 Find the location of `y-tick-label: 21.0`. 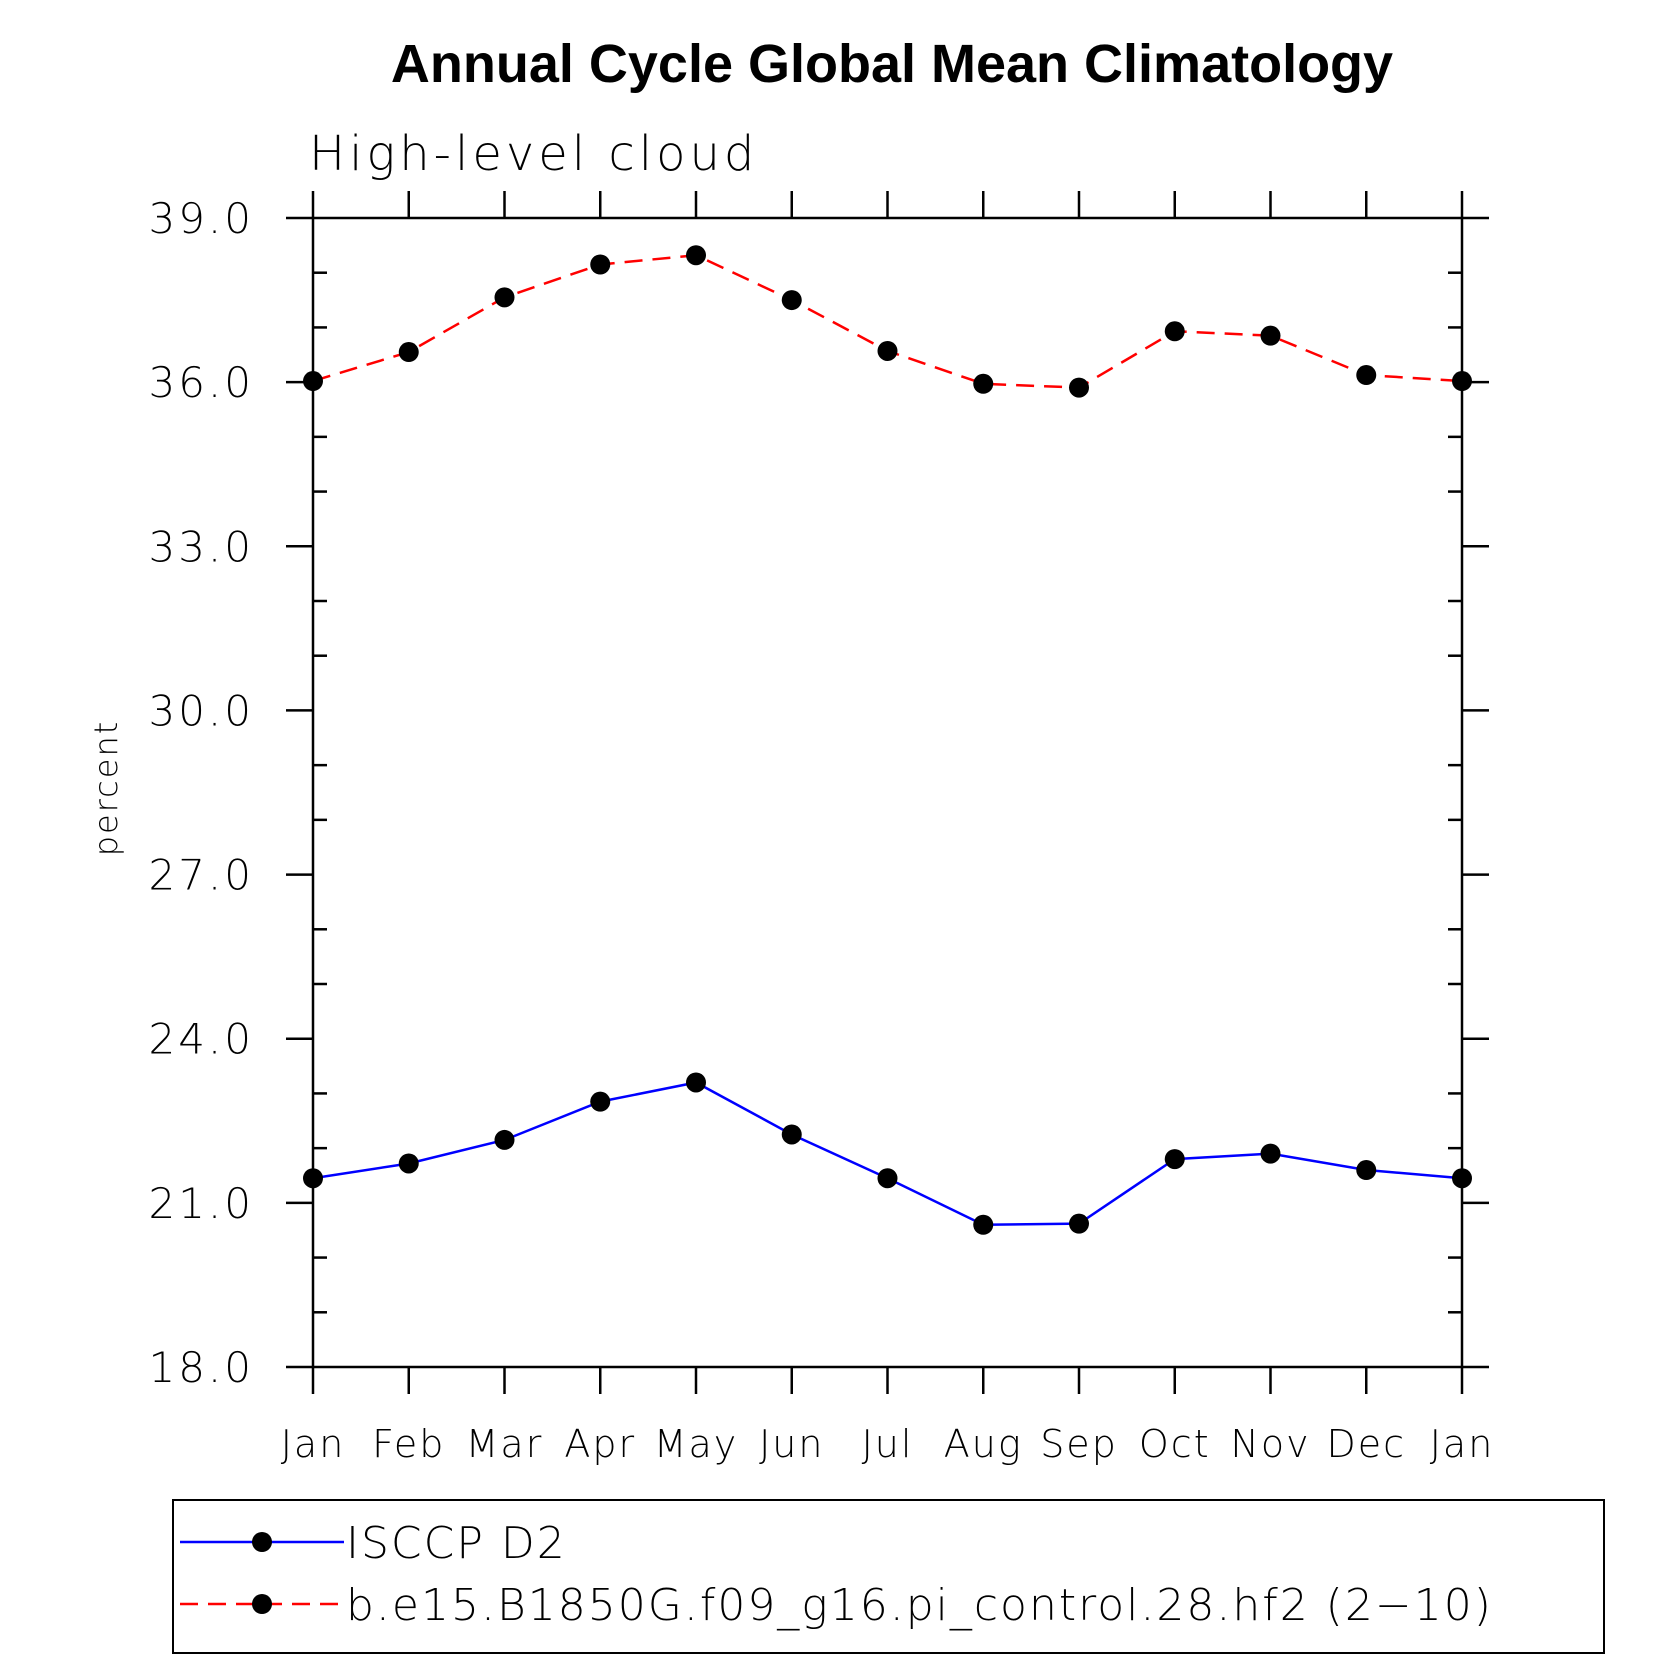

y-tick-label: 21.0 is located at coordinates (201, 1203).